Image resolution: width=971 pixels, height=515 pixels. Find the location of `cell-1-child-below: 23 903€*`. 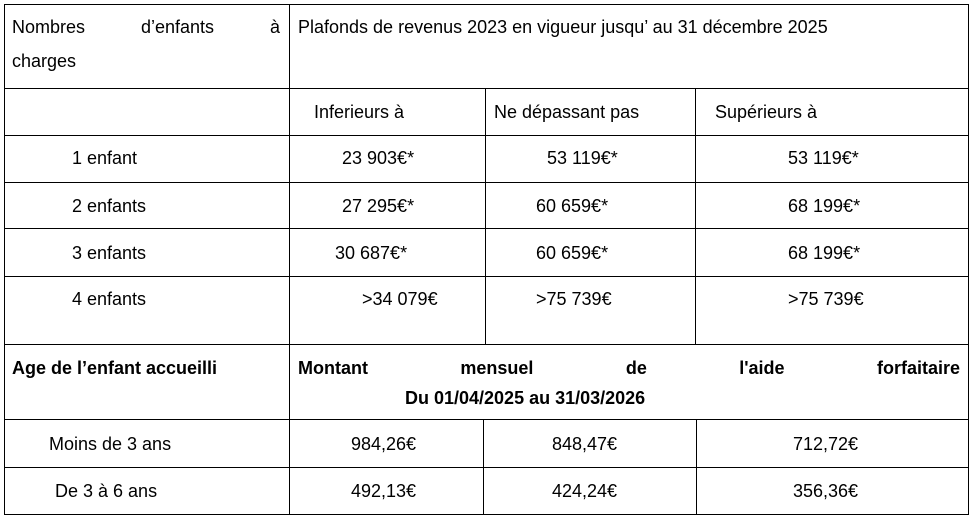

cell-1-child-below: 23 903€* is located at coordinates (378, 158).